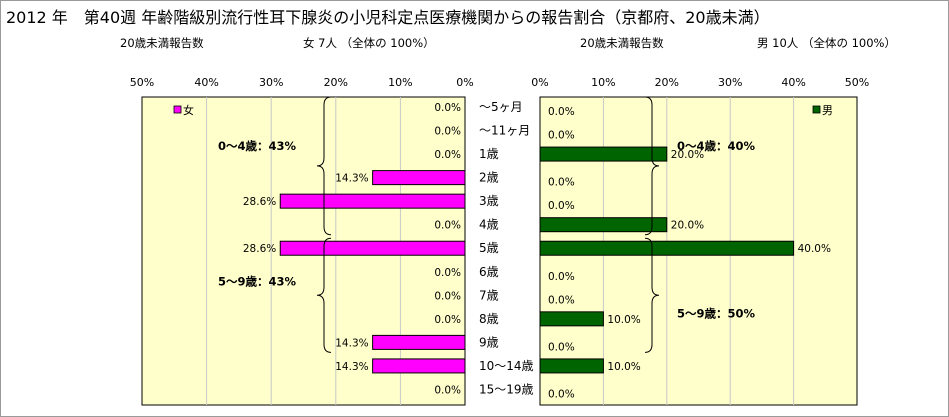 The height and width of the screenshot is (417, 949). I want to click on male-axis-tick-label: 30%, so click(730, 82).